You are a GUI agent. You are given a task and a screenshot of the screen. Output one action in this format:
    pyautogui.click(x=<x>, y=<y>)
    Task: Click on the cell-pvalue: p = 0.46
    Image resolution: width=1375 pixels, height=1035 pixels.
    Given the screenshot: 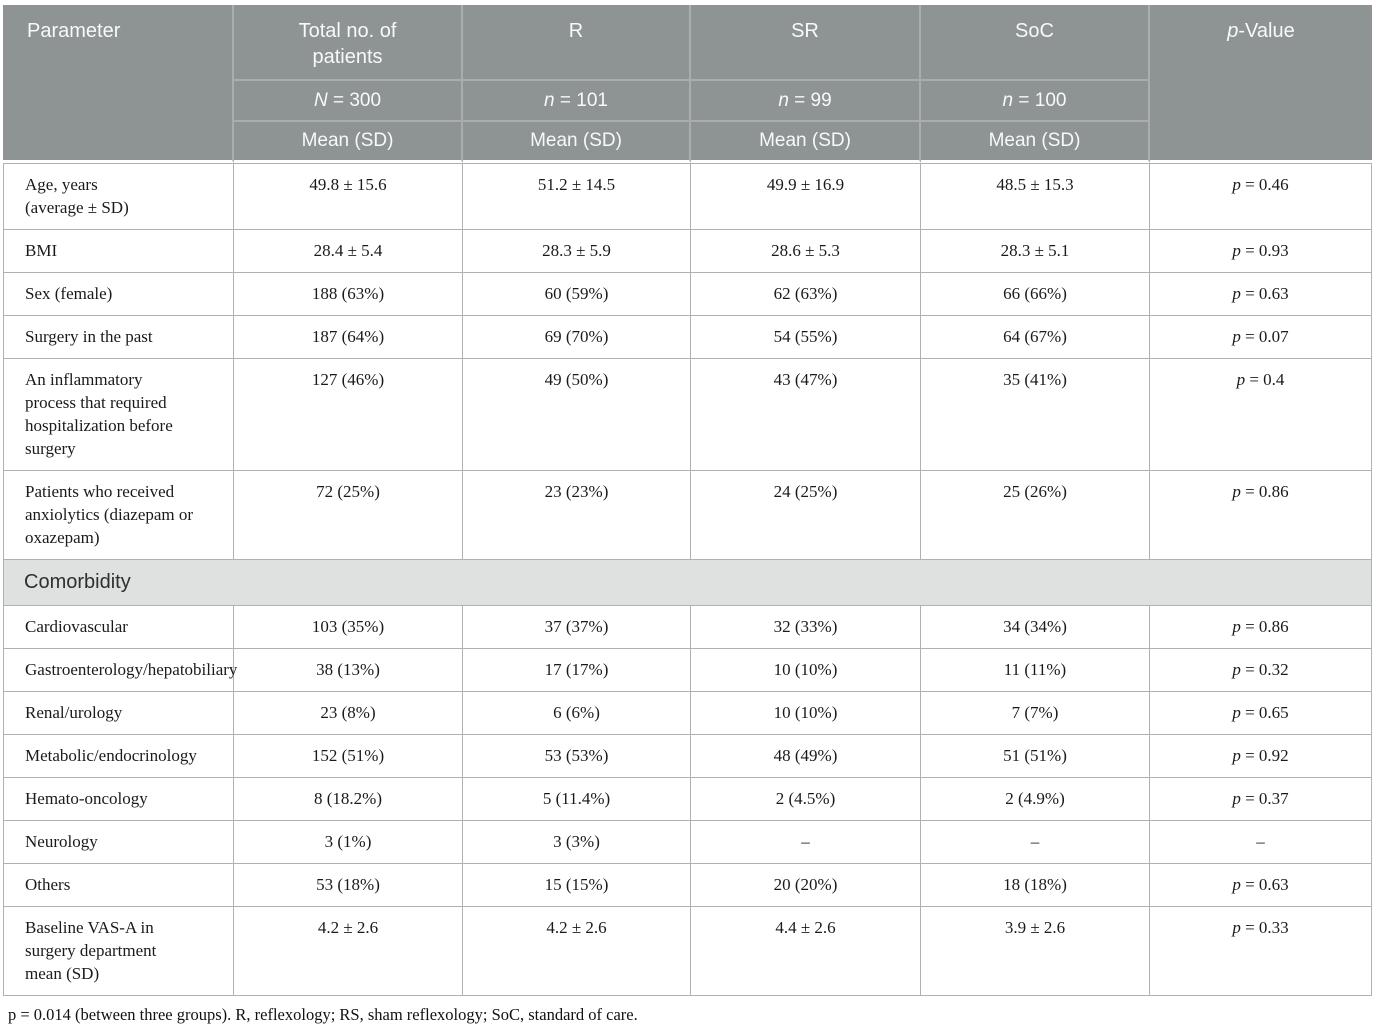 What is the action you would take?
    pyautogui.click(x=1261, y=196)
    